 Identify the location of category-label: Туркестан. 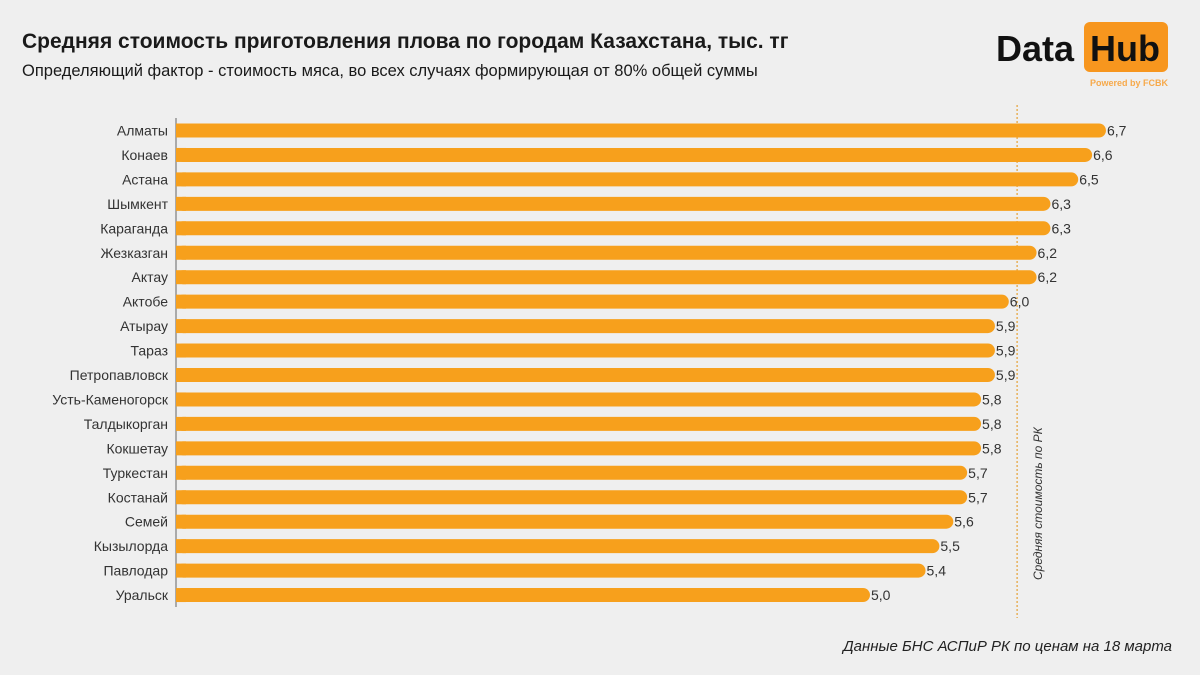
(135, 473).